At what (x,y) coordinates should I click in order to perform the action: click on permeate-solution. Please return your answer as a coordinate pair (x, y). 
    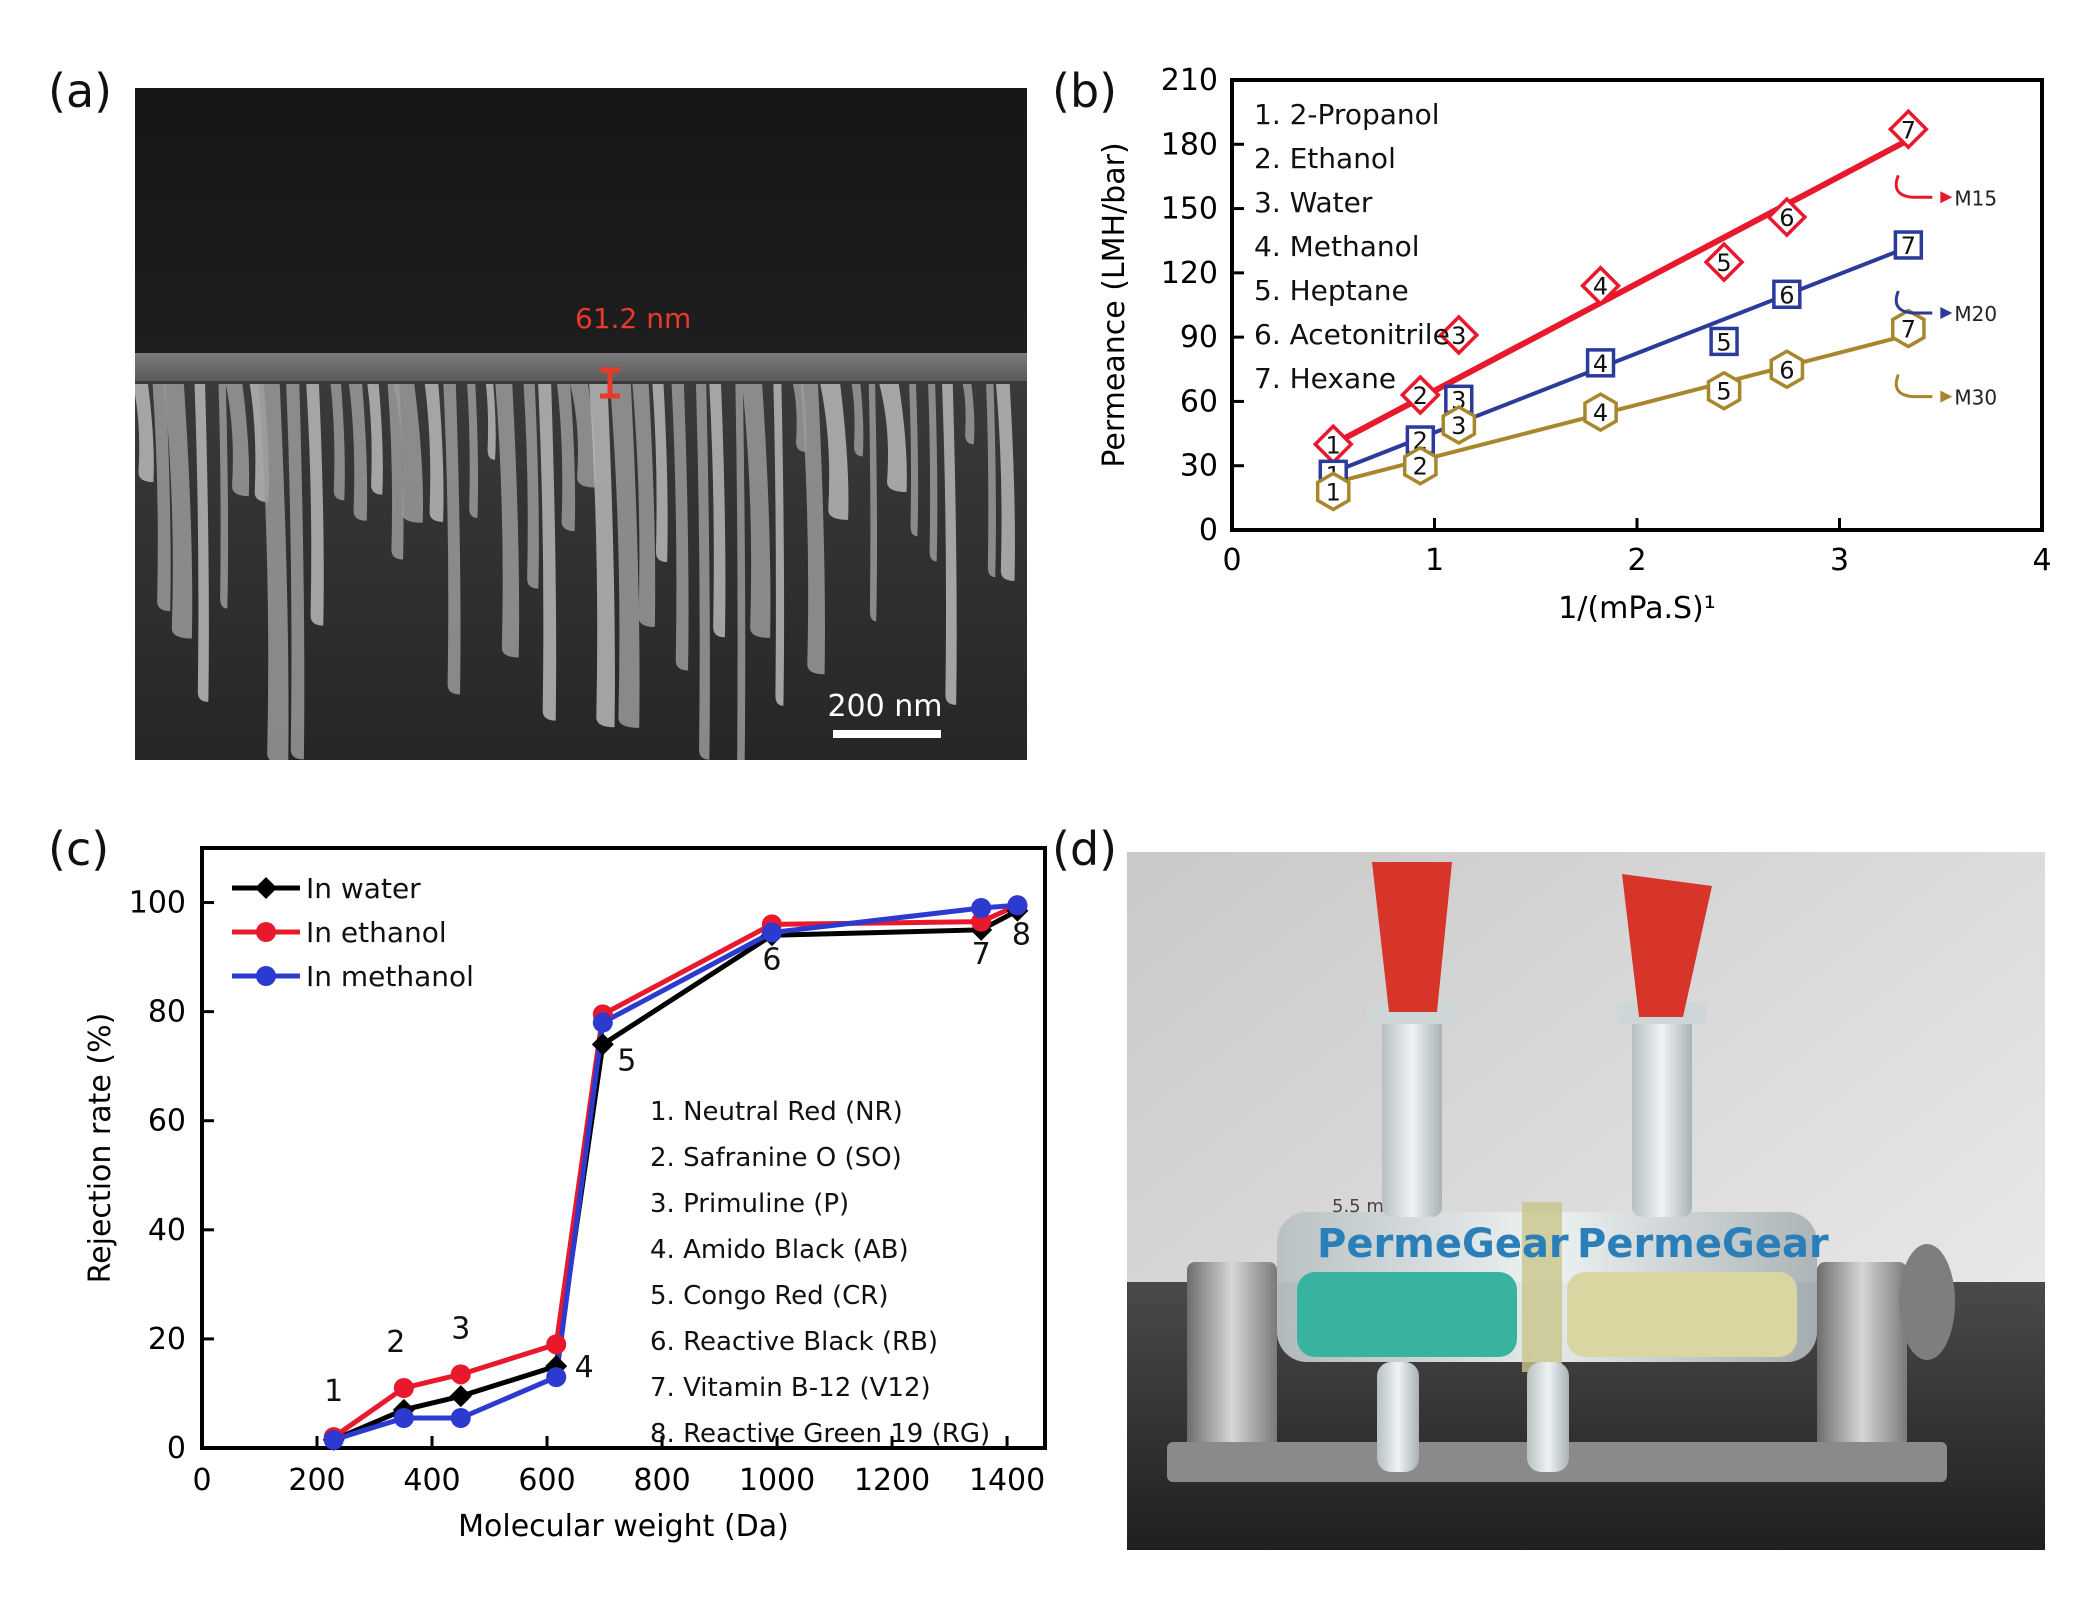
    Looking at the image, I should click on (1682, 1314).